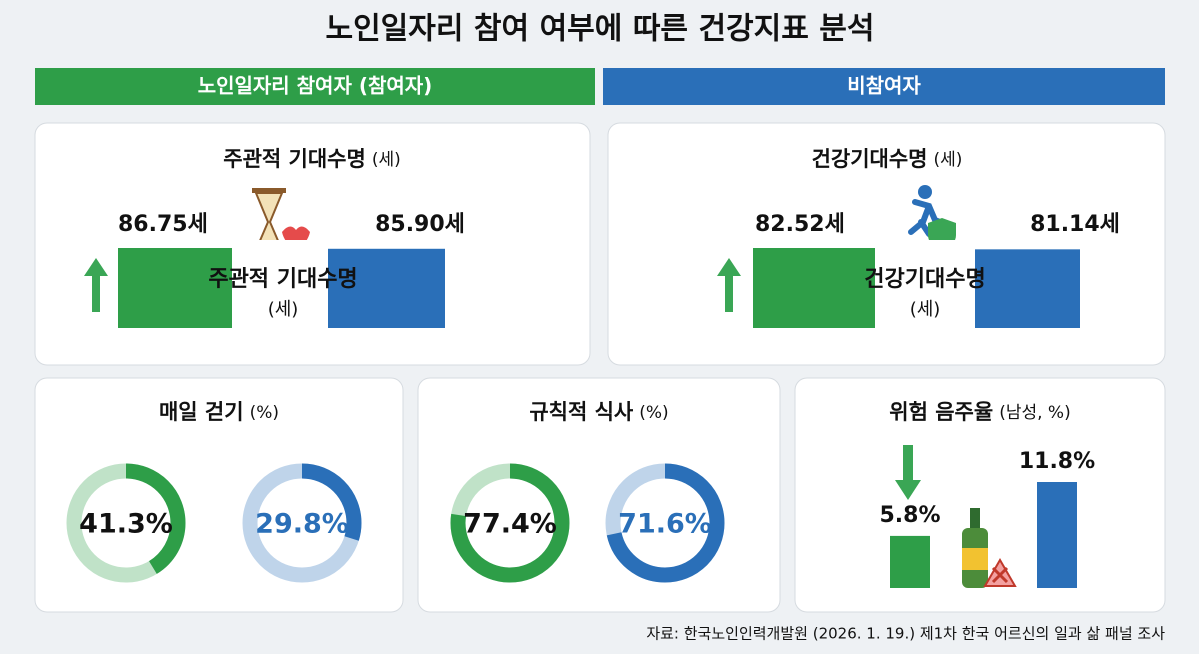 The image size is (1199, 654). What do you see at coordinates (941, 412) in the screenshot?
I see `chart-title-text: 위험 음주율` at bounding box center [941, 412].